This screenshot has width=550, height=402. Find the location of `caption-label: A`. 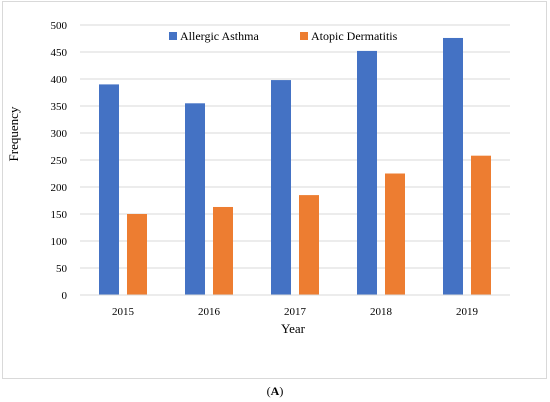

caption-label: A is located at coordinates (275, 391).